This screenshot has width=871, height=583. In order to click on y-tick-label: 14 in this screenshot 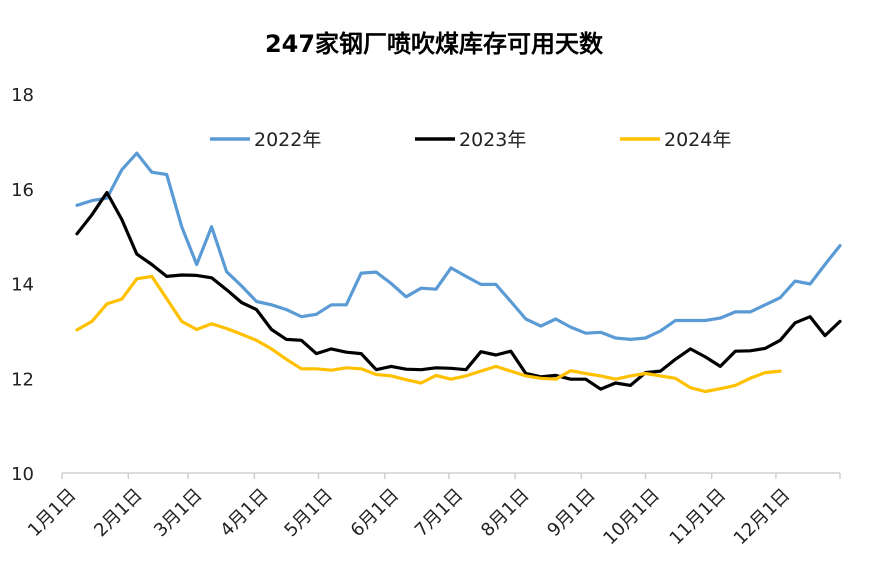, I will do `click(22, 285)`.